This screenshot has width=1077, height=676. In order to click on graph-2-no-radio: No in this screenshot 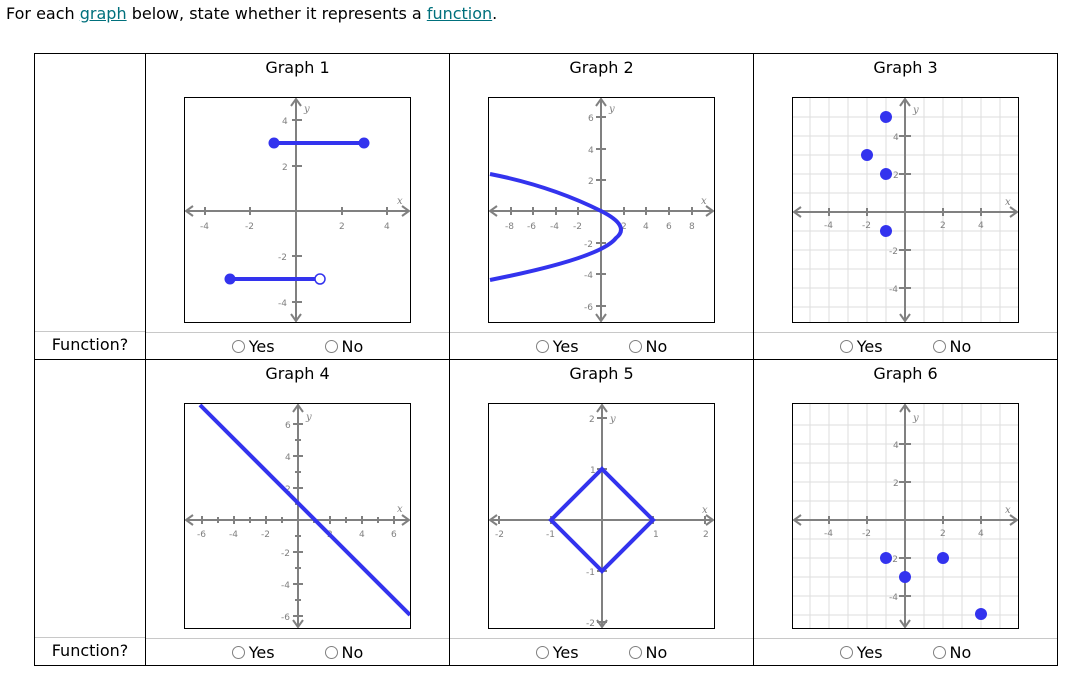, I will do `click(647, 346)`.